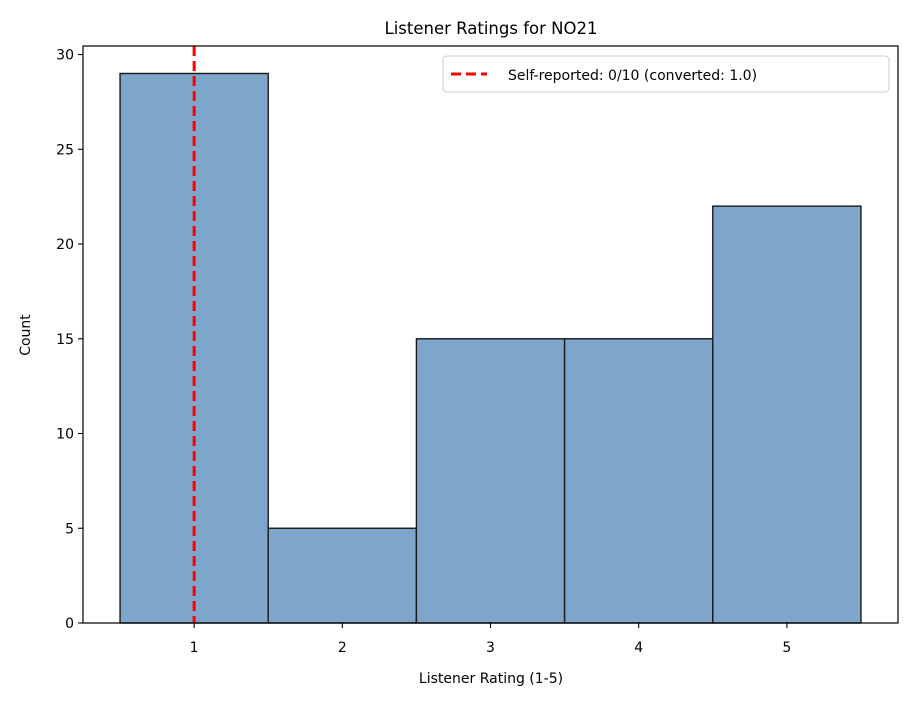  What do you see at coordinates (632, 76) in the screenshot?
I see `legend-label: Self-reported: 0/10 (converted: 1.0)` at bounding box center [632, 76].